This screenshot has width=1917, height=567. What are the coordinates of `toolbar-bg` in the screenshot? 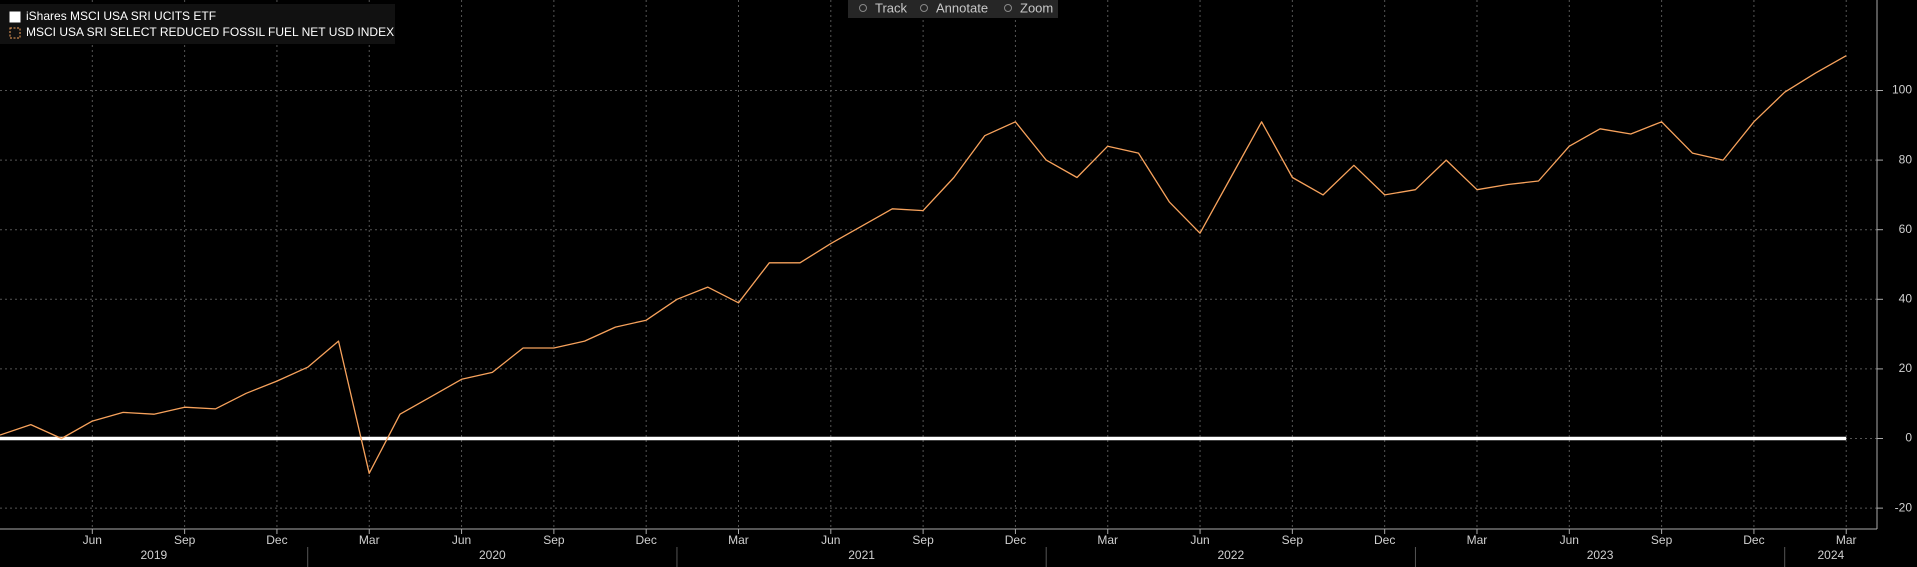 It's located at (953, 9).